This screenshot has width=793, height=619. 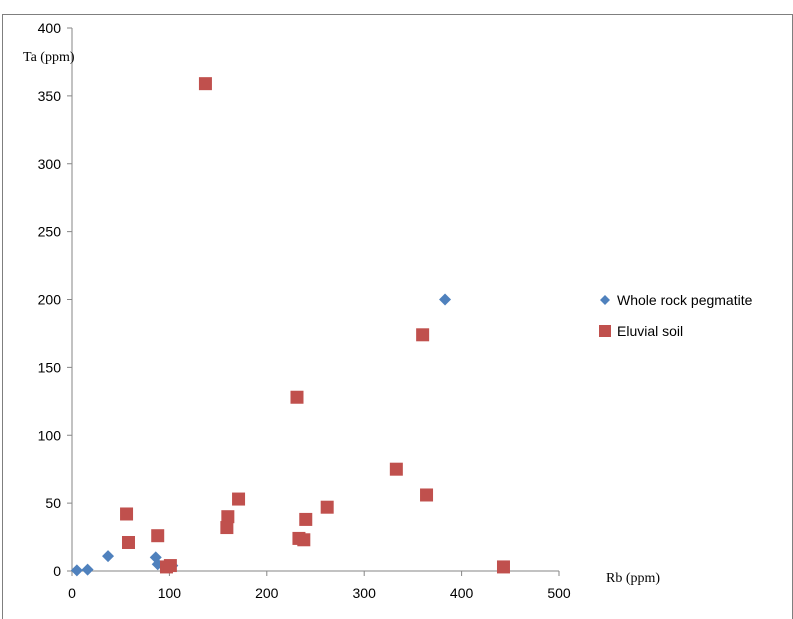 What do you see at coordinates (42, 49) in the screenshot?
I see `y-axis-title-mask` at bounding box center [42, 49].